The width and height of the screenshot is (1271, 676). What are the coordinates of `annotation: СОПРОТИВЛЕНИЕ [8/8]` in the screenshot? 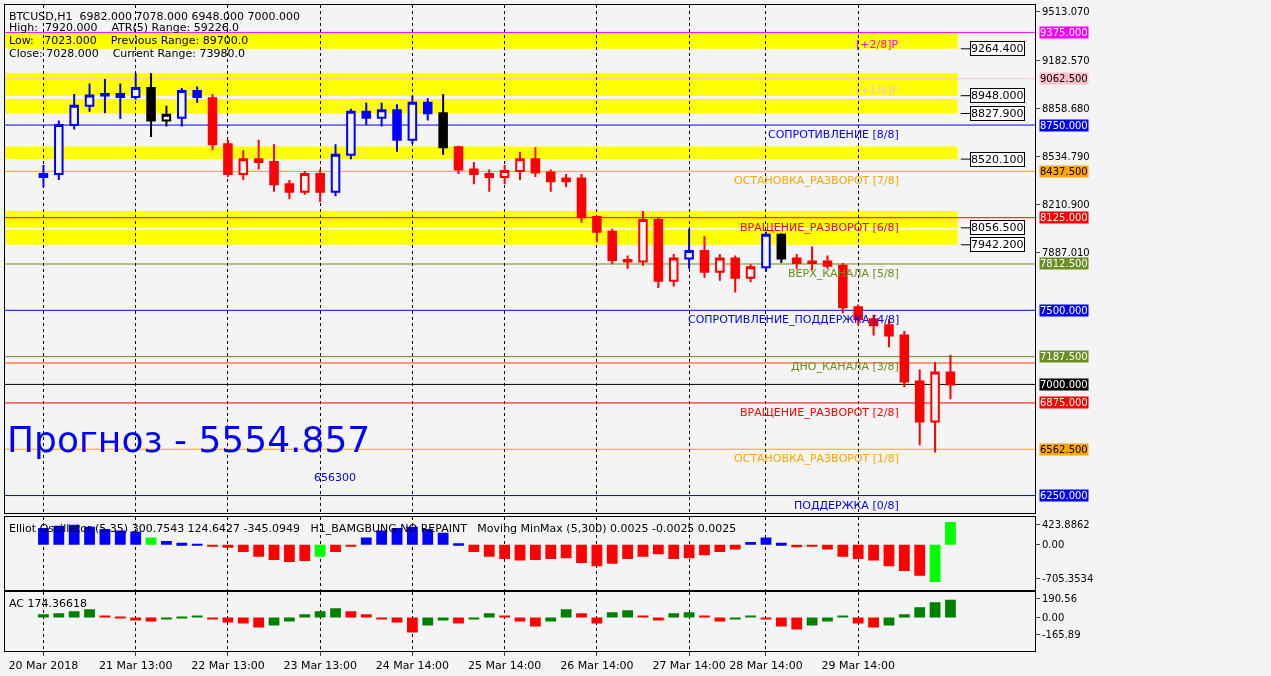 It's located at (833, 134).